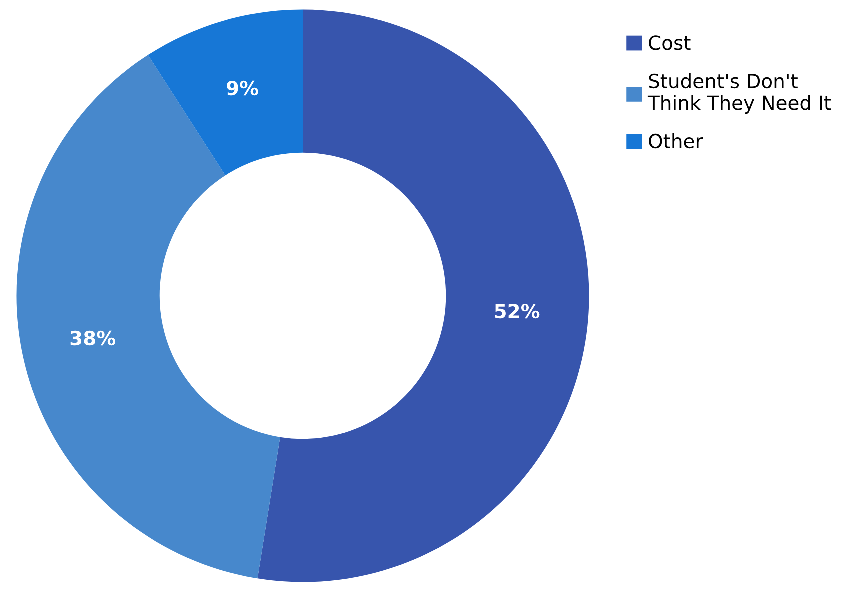 The width and height of the screenshot is (864, 592). I want to click on data-label: 38%, so click(93, 338).